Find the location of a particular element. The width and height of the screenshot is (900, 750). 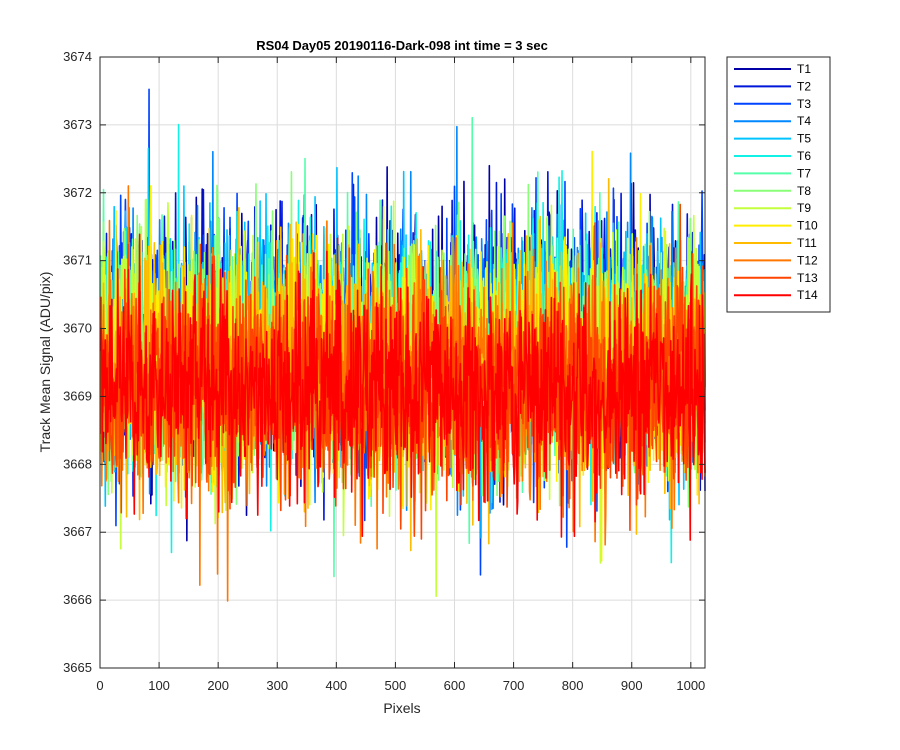

y-tick-label: 3665 is located at coordinates (77, 667).